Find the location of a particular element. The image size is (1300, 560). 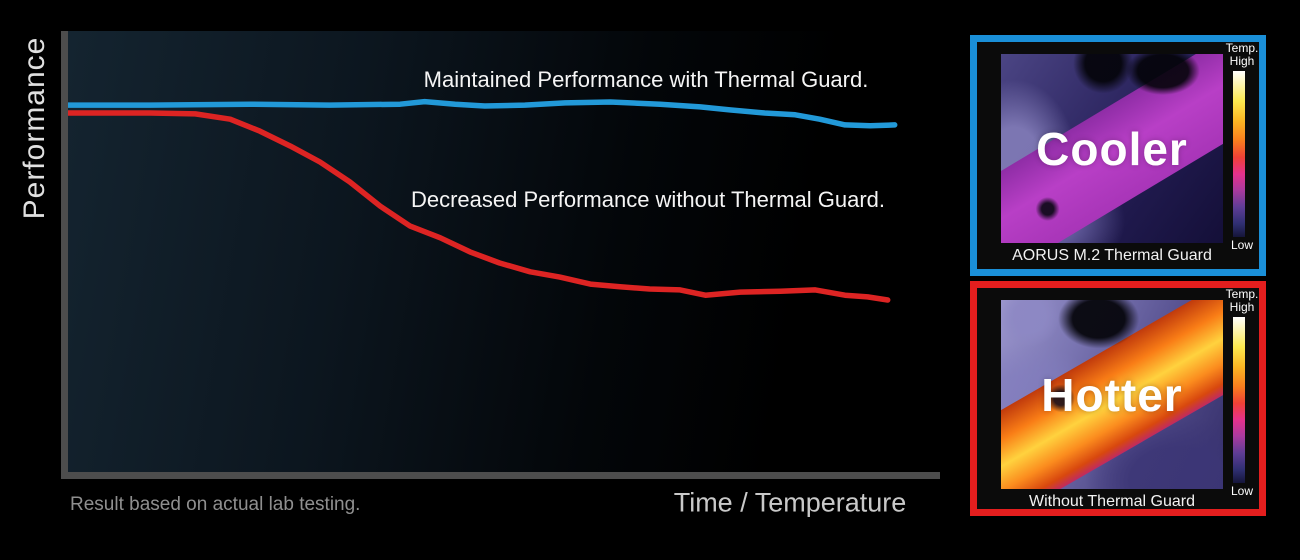

hotter-thermal-image: Hotter is located at coordinates (1112, 394).